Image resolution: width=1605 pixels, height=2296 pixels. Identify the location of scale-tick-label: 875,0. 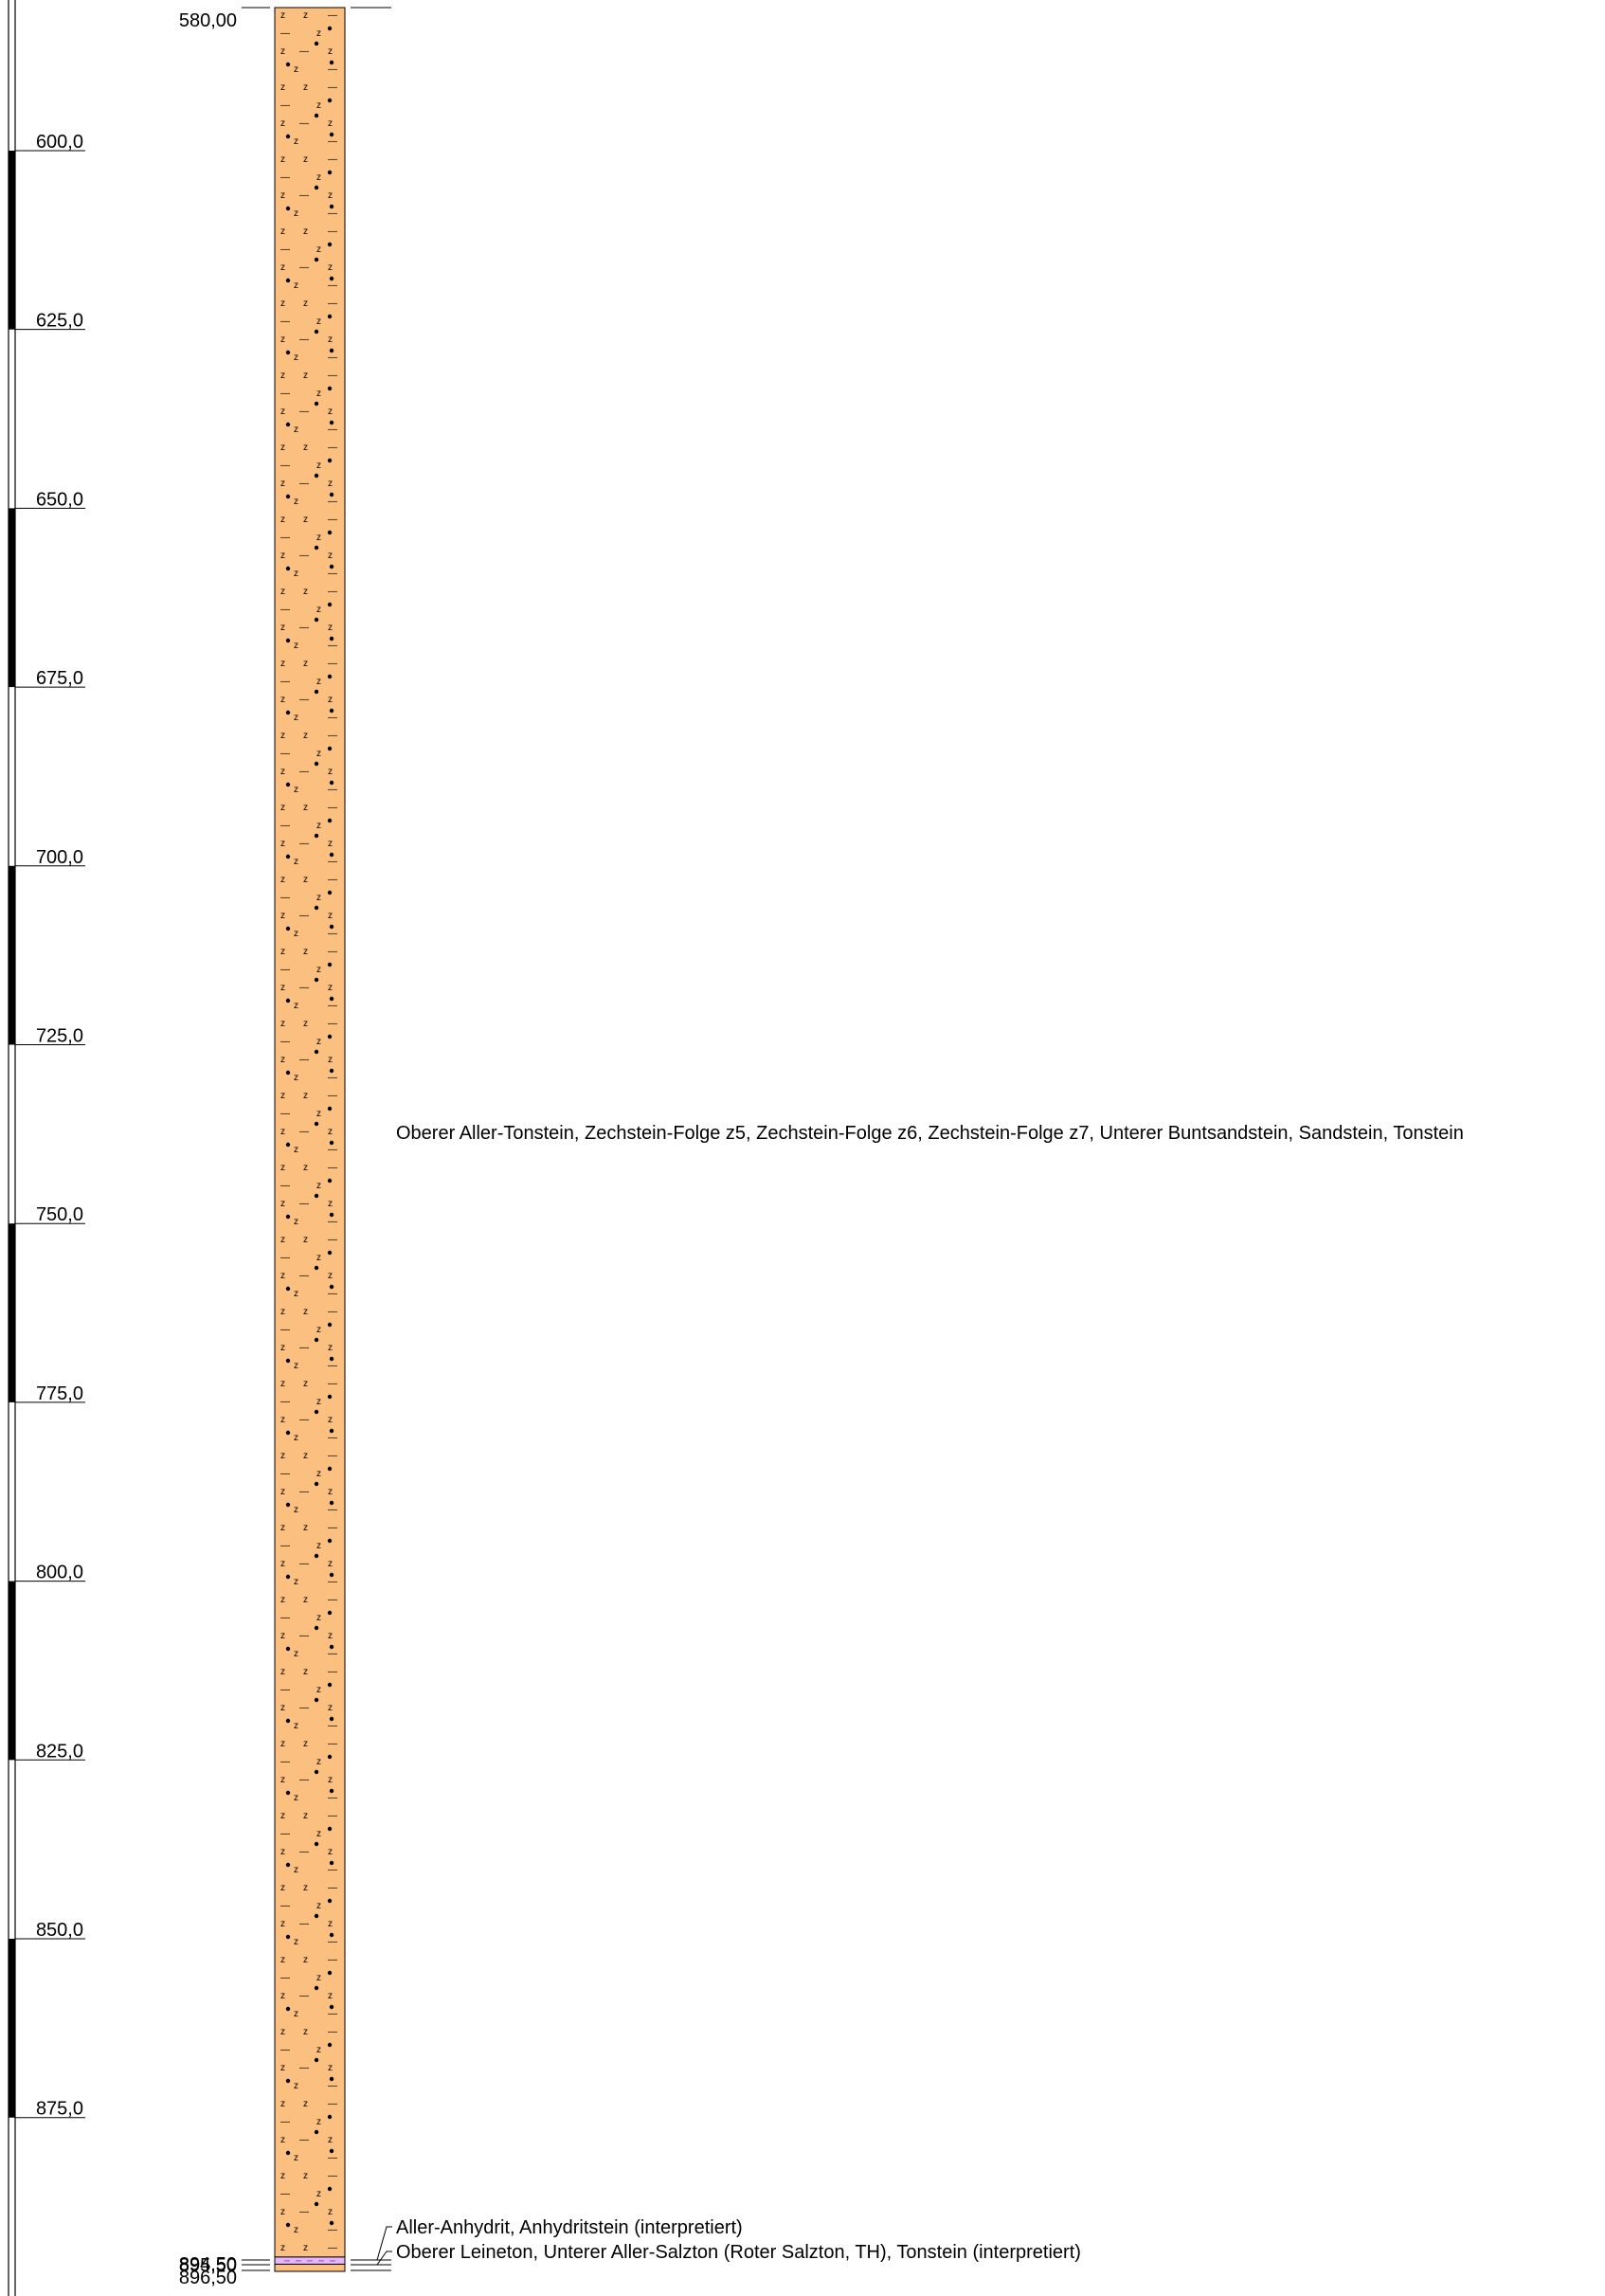
(60, 2109).